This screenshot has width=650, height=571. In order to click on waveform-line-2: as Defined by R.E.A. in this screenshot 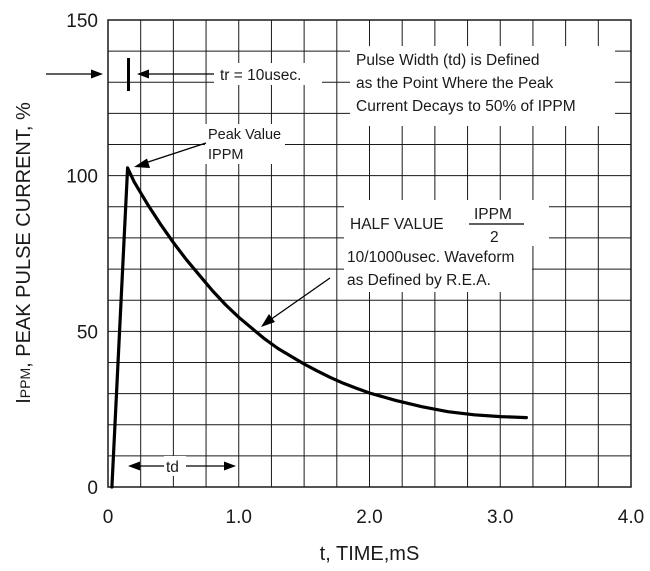, I will do `click(419, 280)`.